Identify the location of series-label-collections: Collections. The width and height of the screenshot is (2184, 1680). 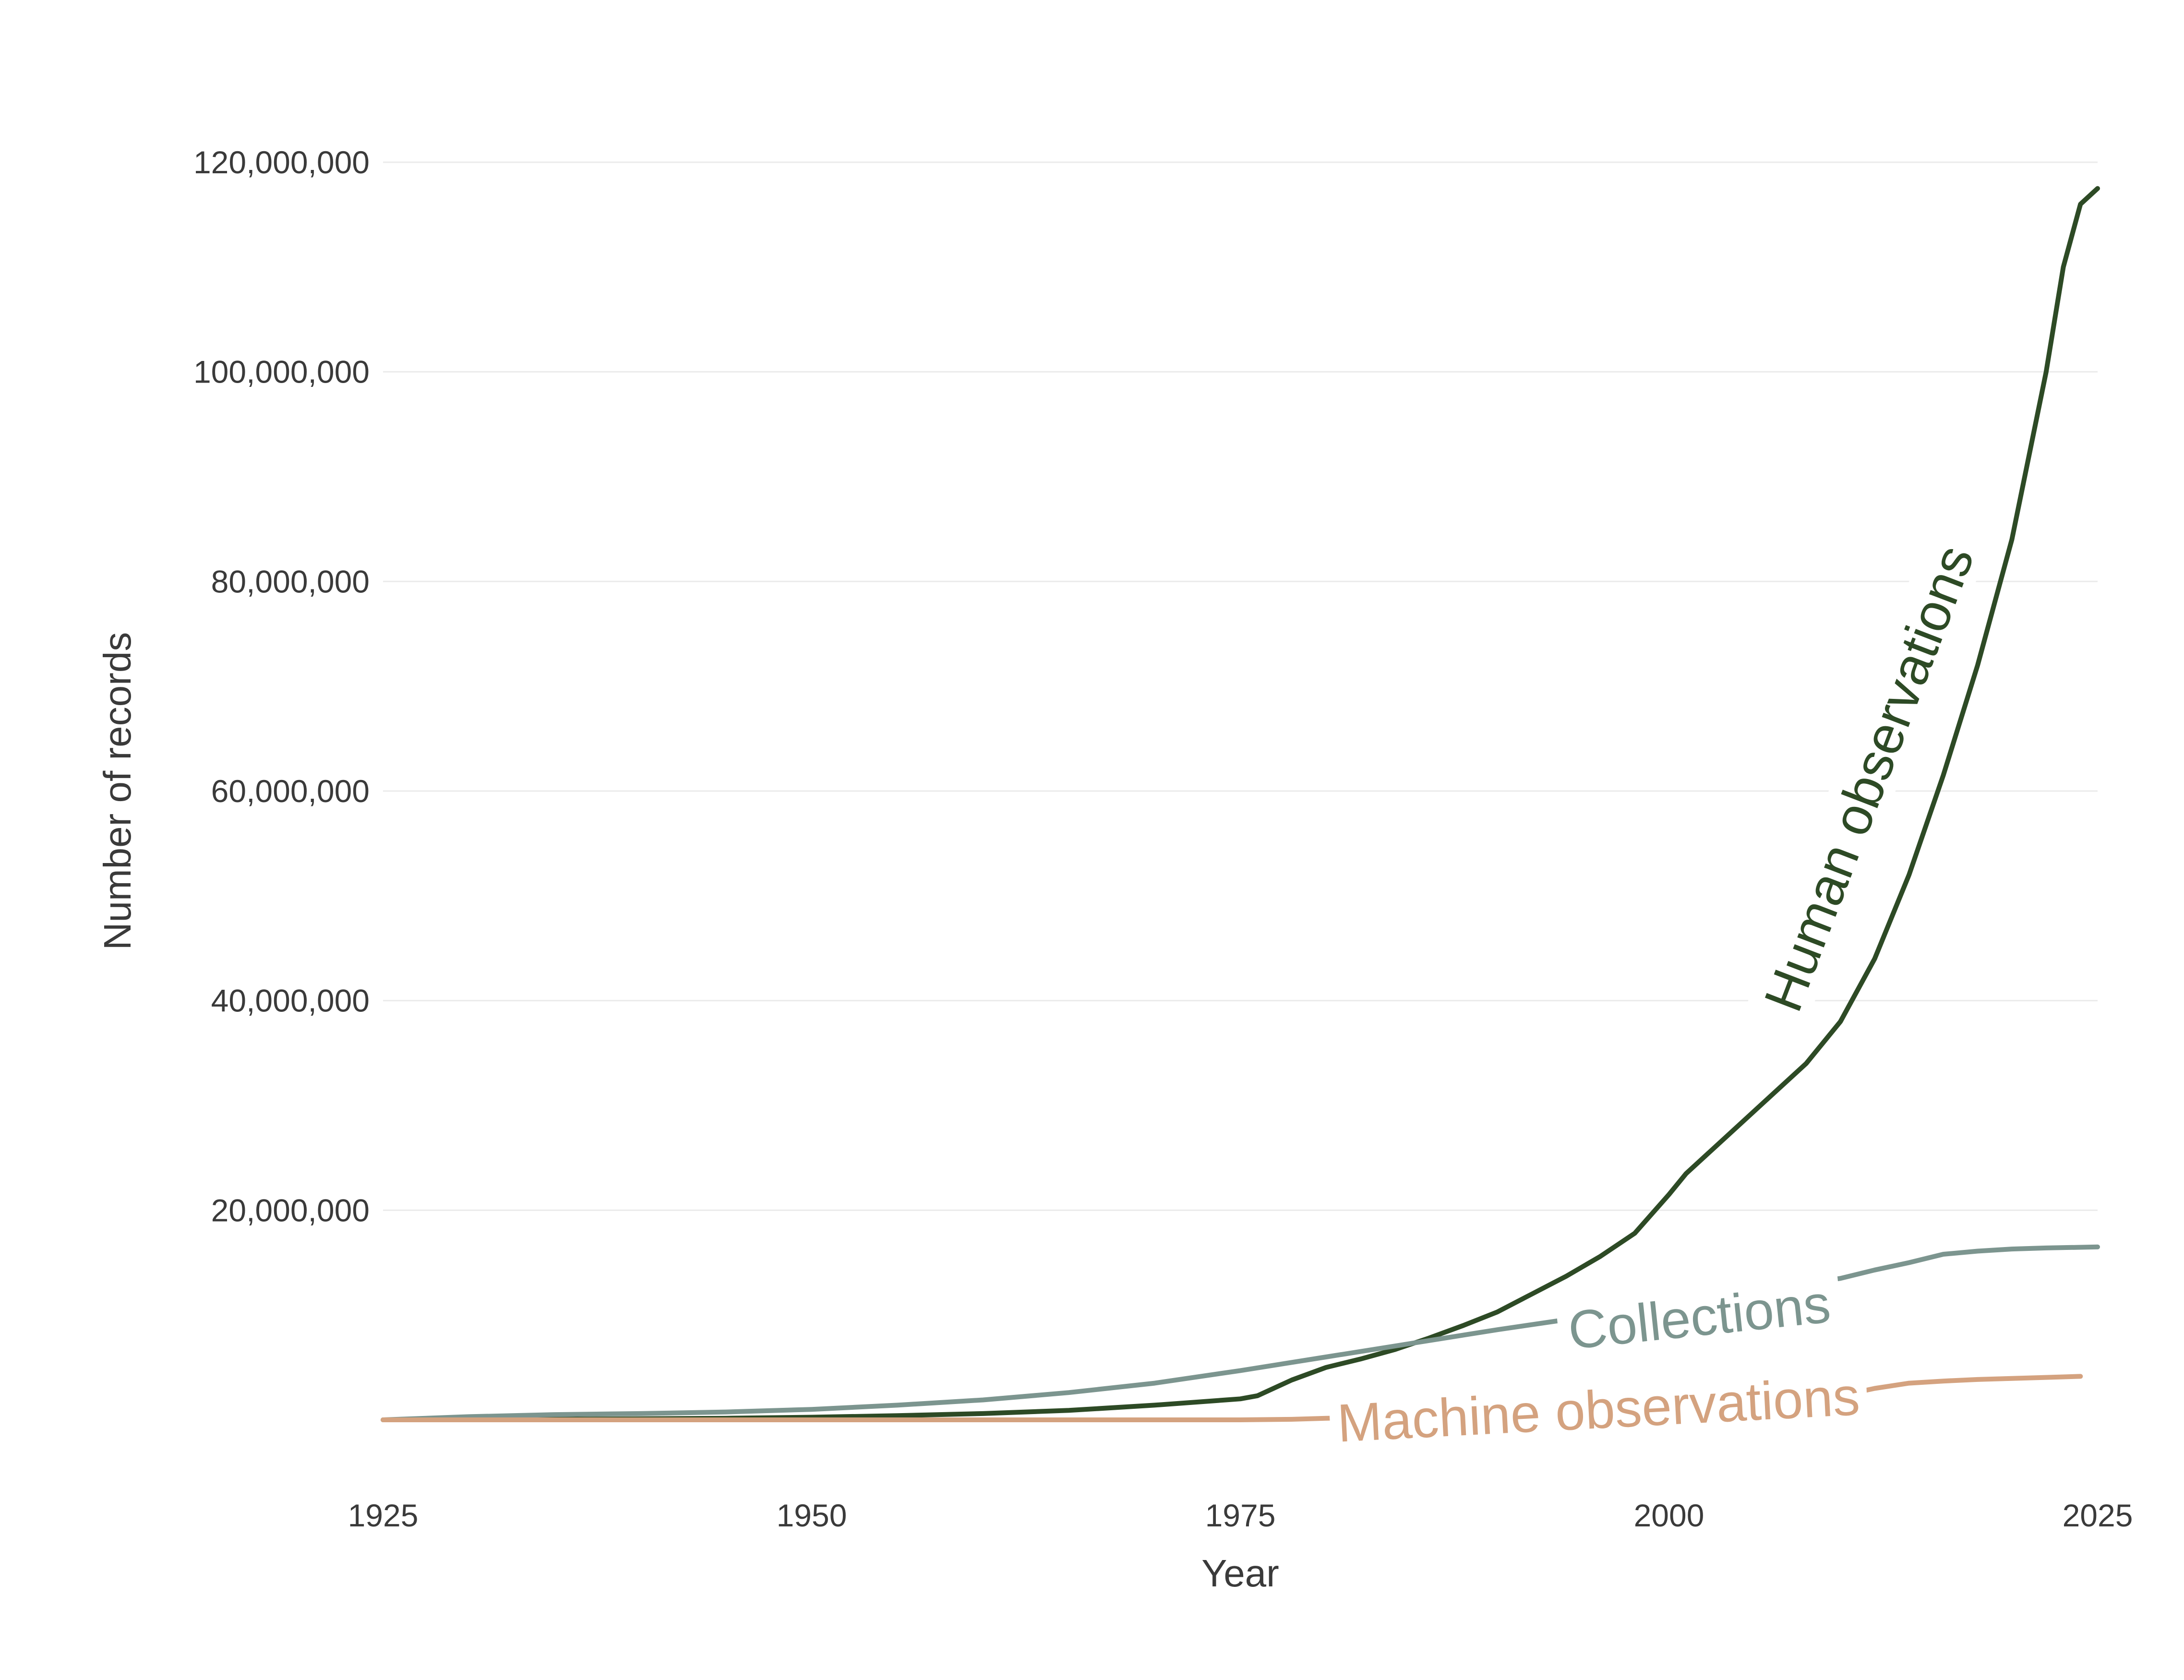
(1699, 1317).